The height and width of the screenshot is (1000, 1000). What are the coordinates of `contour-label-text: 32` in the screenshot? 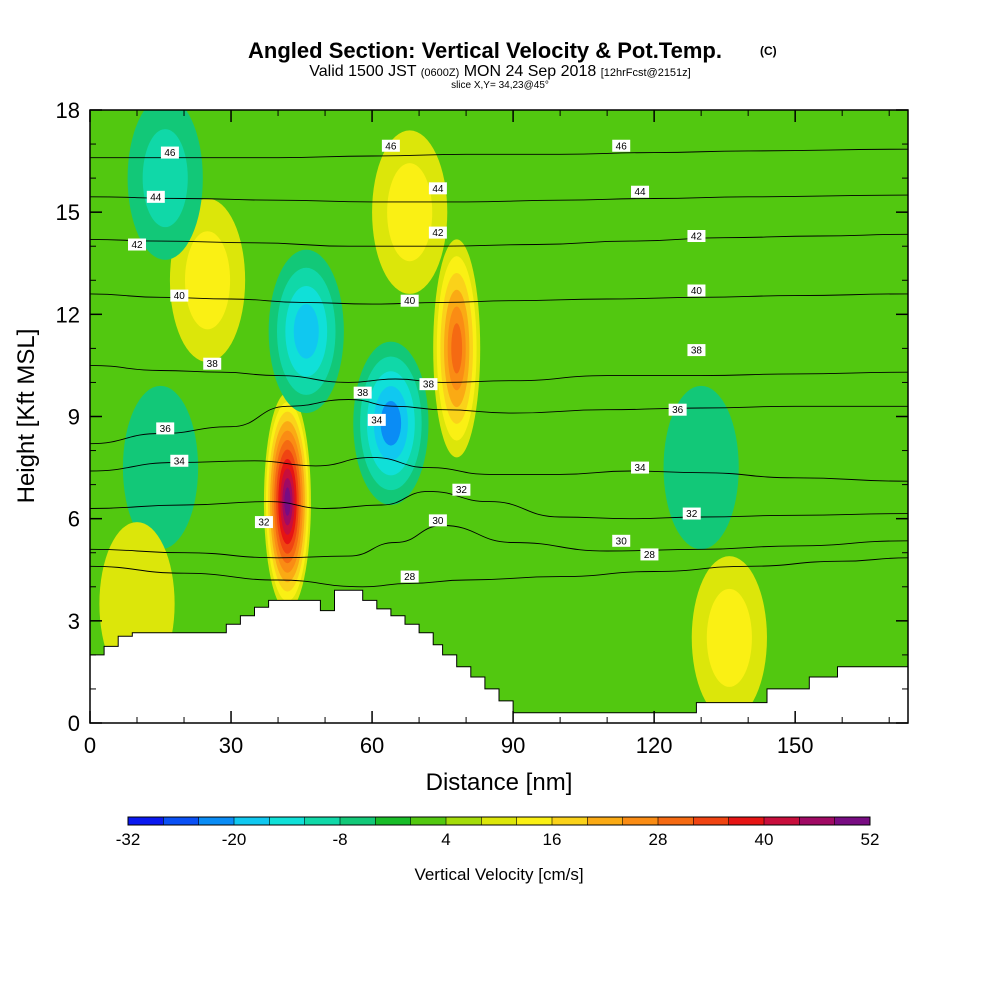 It's located at (692, 514).